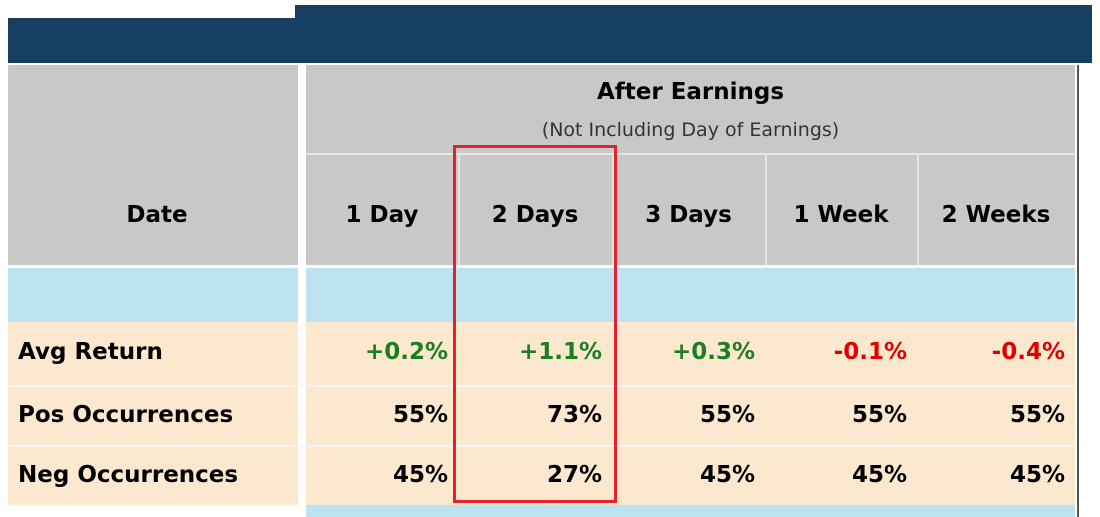  What do you see at coordinates (688, 215) in the screenshot?
I see `column-header: 3 Days` at bounding box center [688, 215].